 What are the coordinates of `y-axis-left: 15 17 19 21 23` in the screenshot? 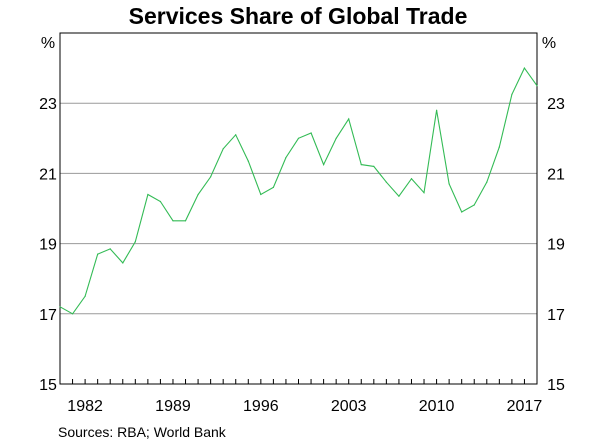 It's located at (48, 245).